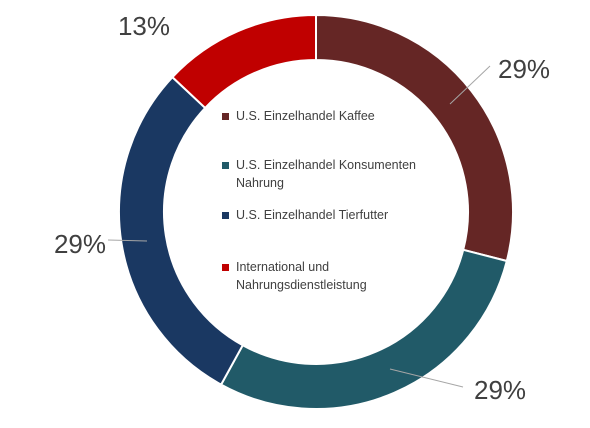  I want to click on data-label-1: 29%, so click(524, 69).